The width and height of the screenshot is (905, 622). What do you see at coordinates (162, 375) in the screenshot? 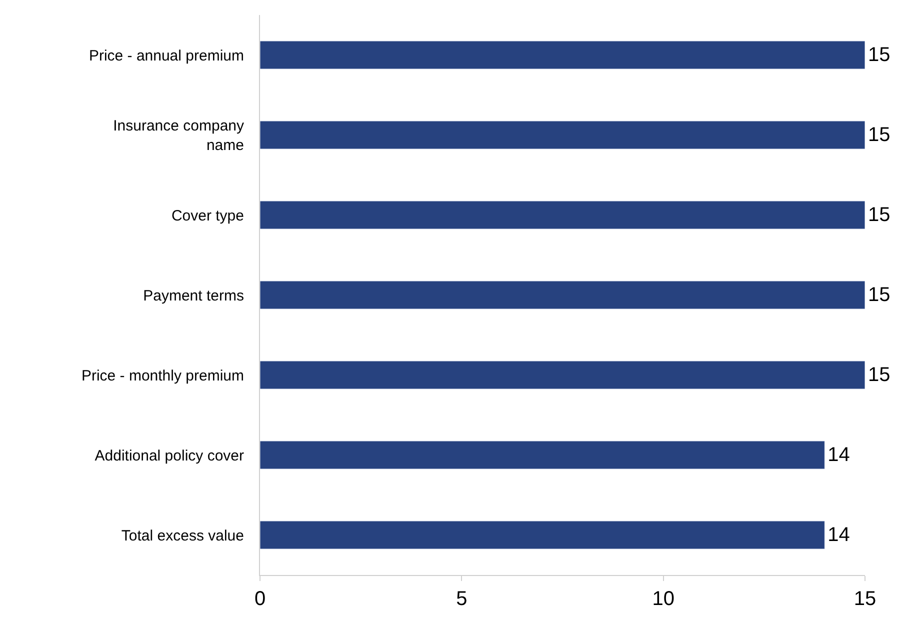
I see `y-tick-label: Price - monthly premium` at bounding box center [162, 375].